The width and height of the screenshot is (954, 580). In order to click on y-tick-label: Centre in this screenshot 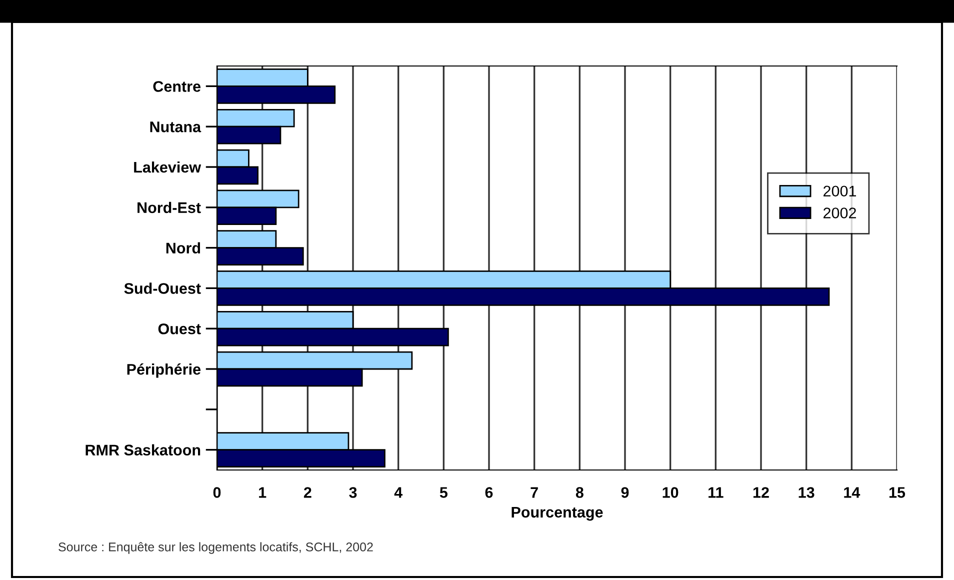, I will do `click(177, 86)`.